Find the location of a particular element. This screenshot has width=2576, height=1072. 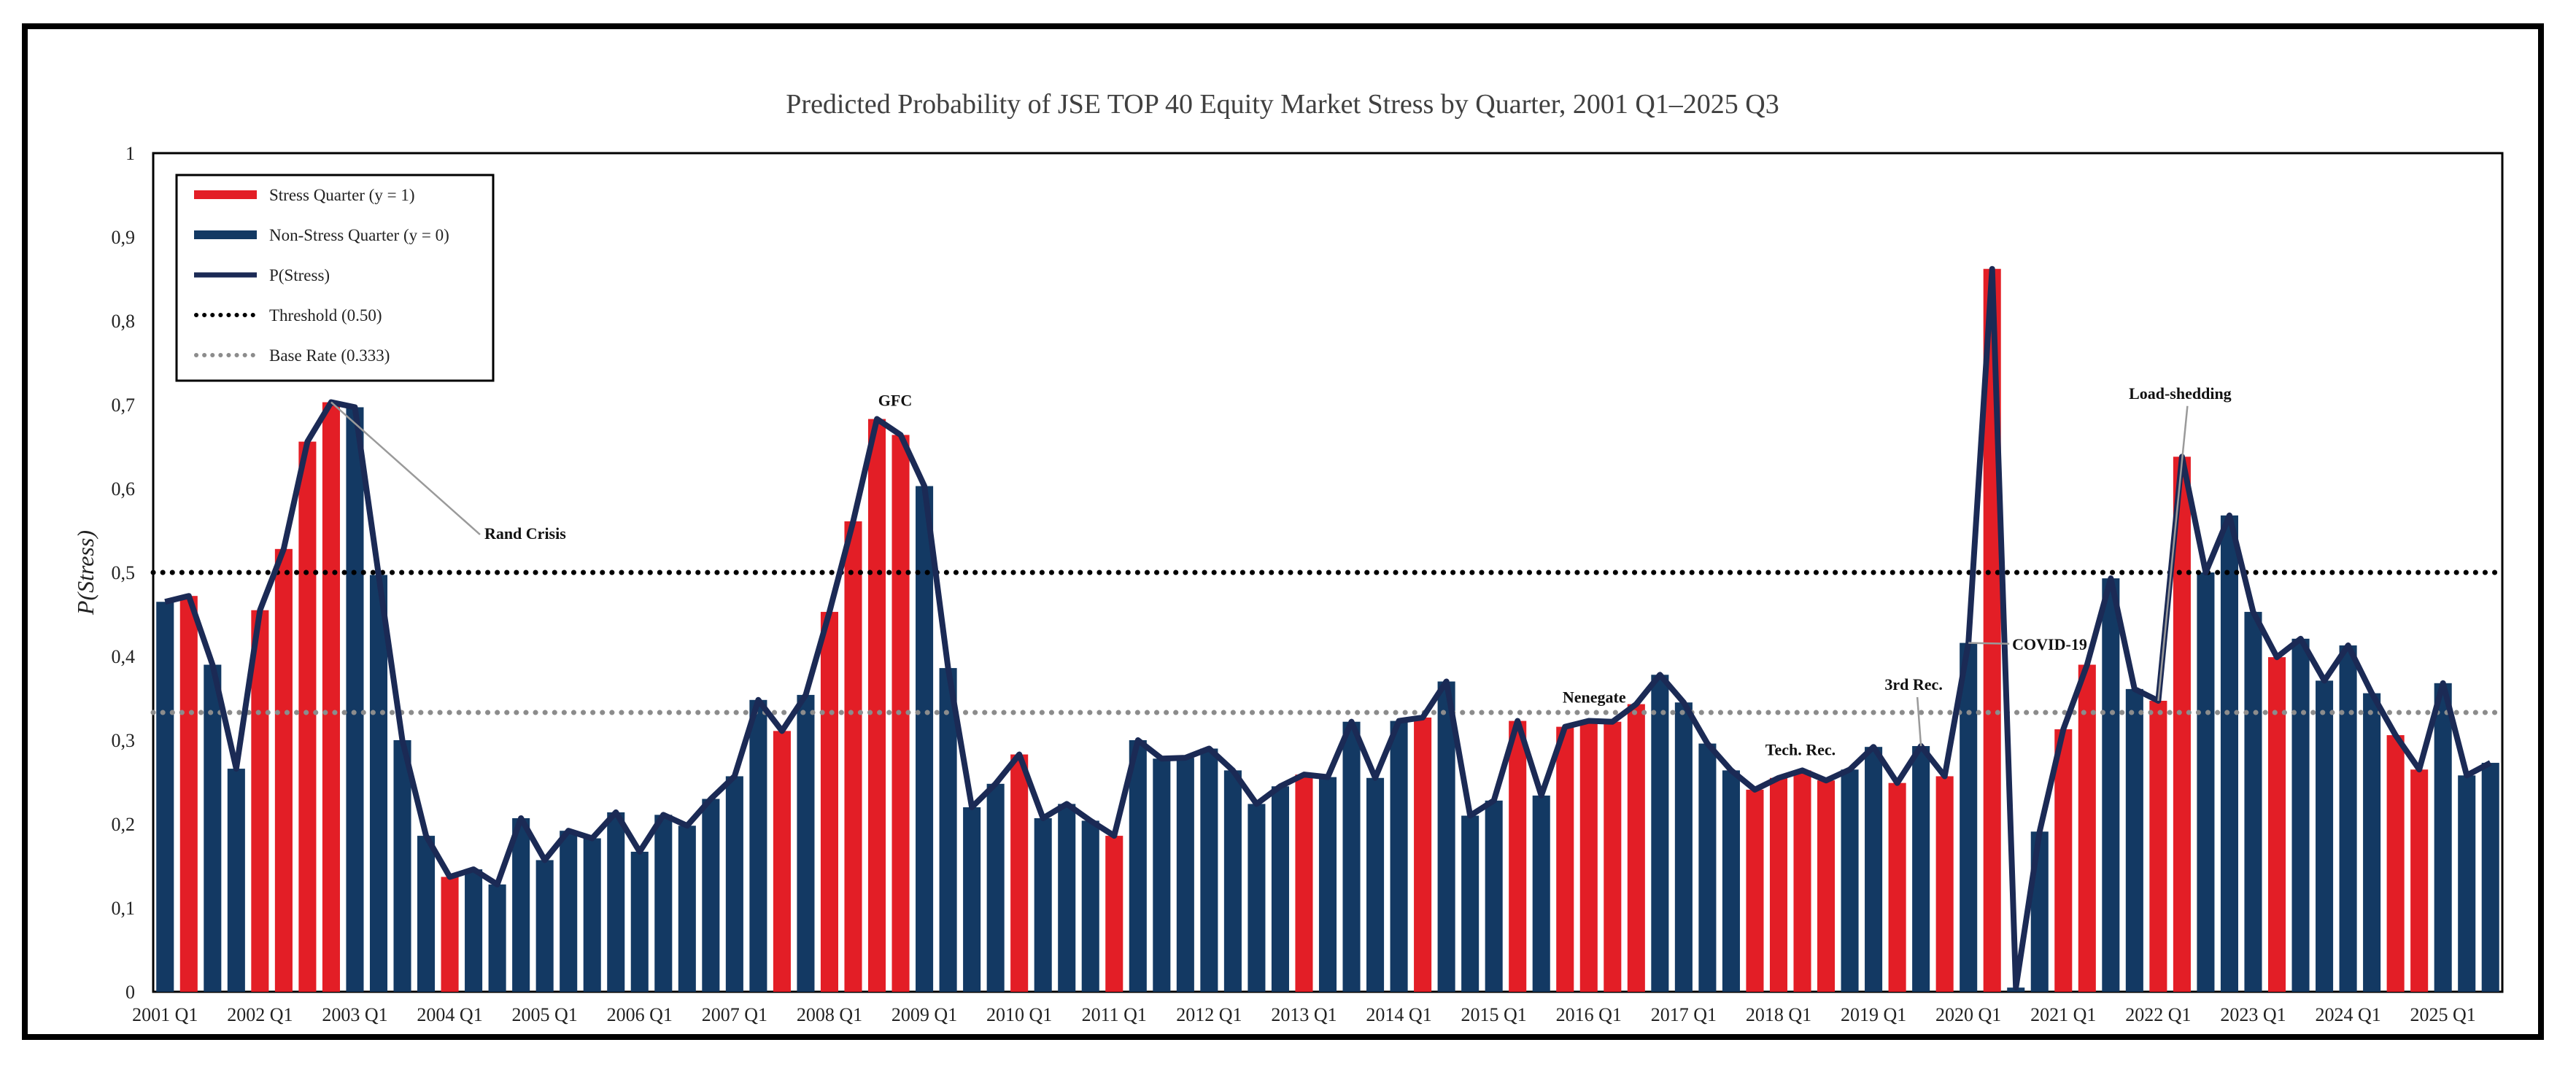

legend-swatch-stress is located at coordinates (225, 194).